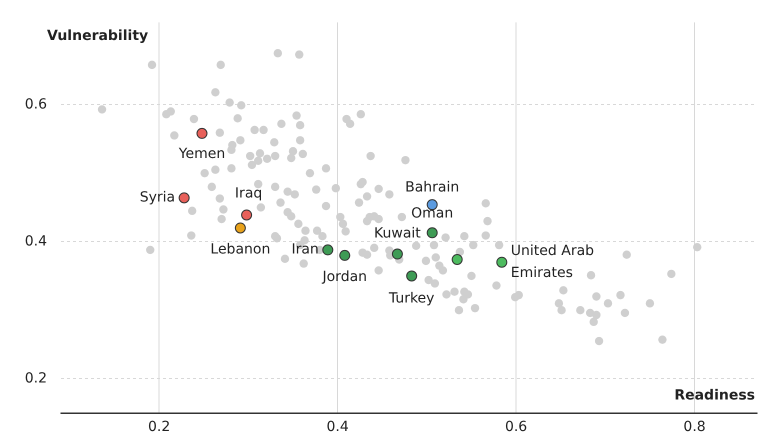 This screenshot has height=441, width=763. Describe the element at coordinates (158, 197) in the screenshot. I see `data-label: Syria` at that location.